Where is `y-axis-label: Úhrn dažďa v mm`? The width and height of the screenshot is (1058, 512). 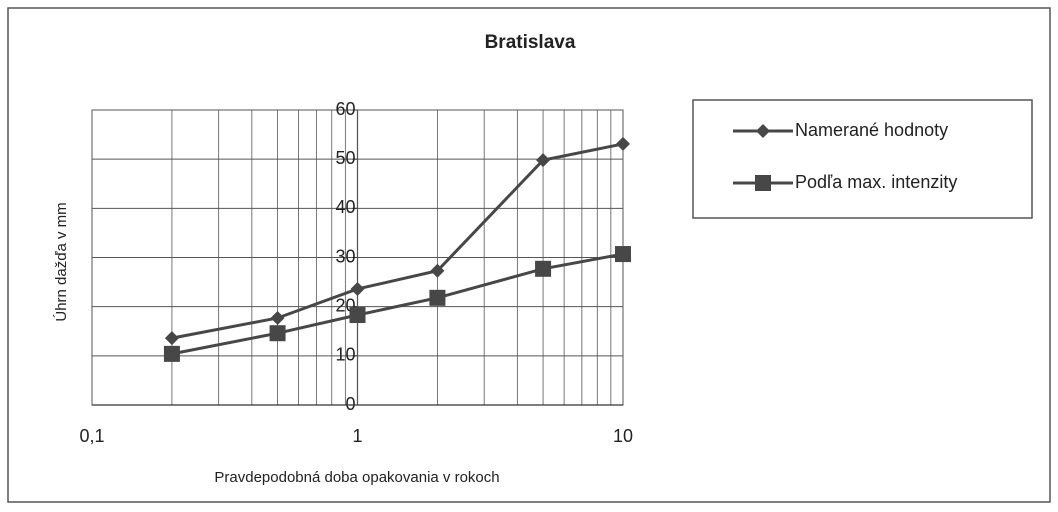
y-axis-label: Úhrn dažďa v mm is located at coordinates (61, 261).